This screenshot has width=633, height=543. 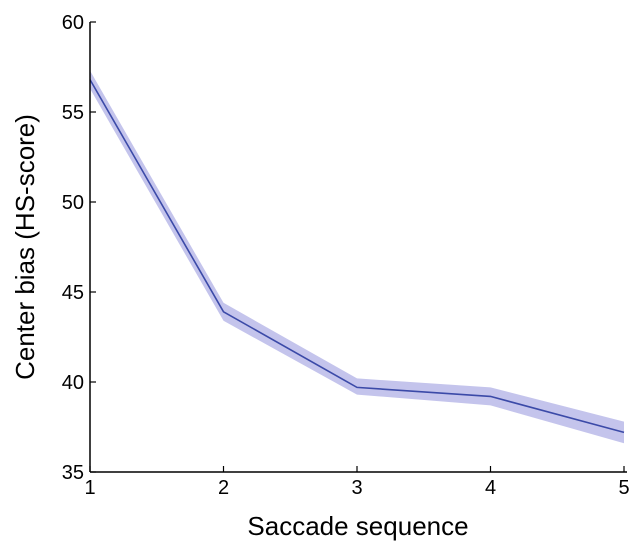 I want to click on x-tick-label: 3, so click(x=356, y=488).